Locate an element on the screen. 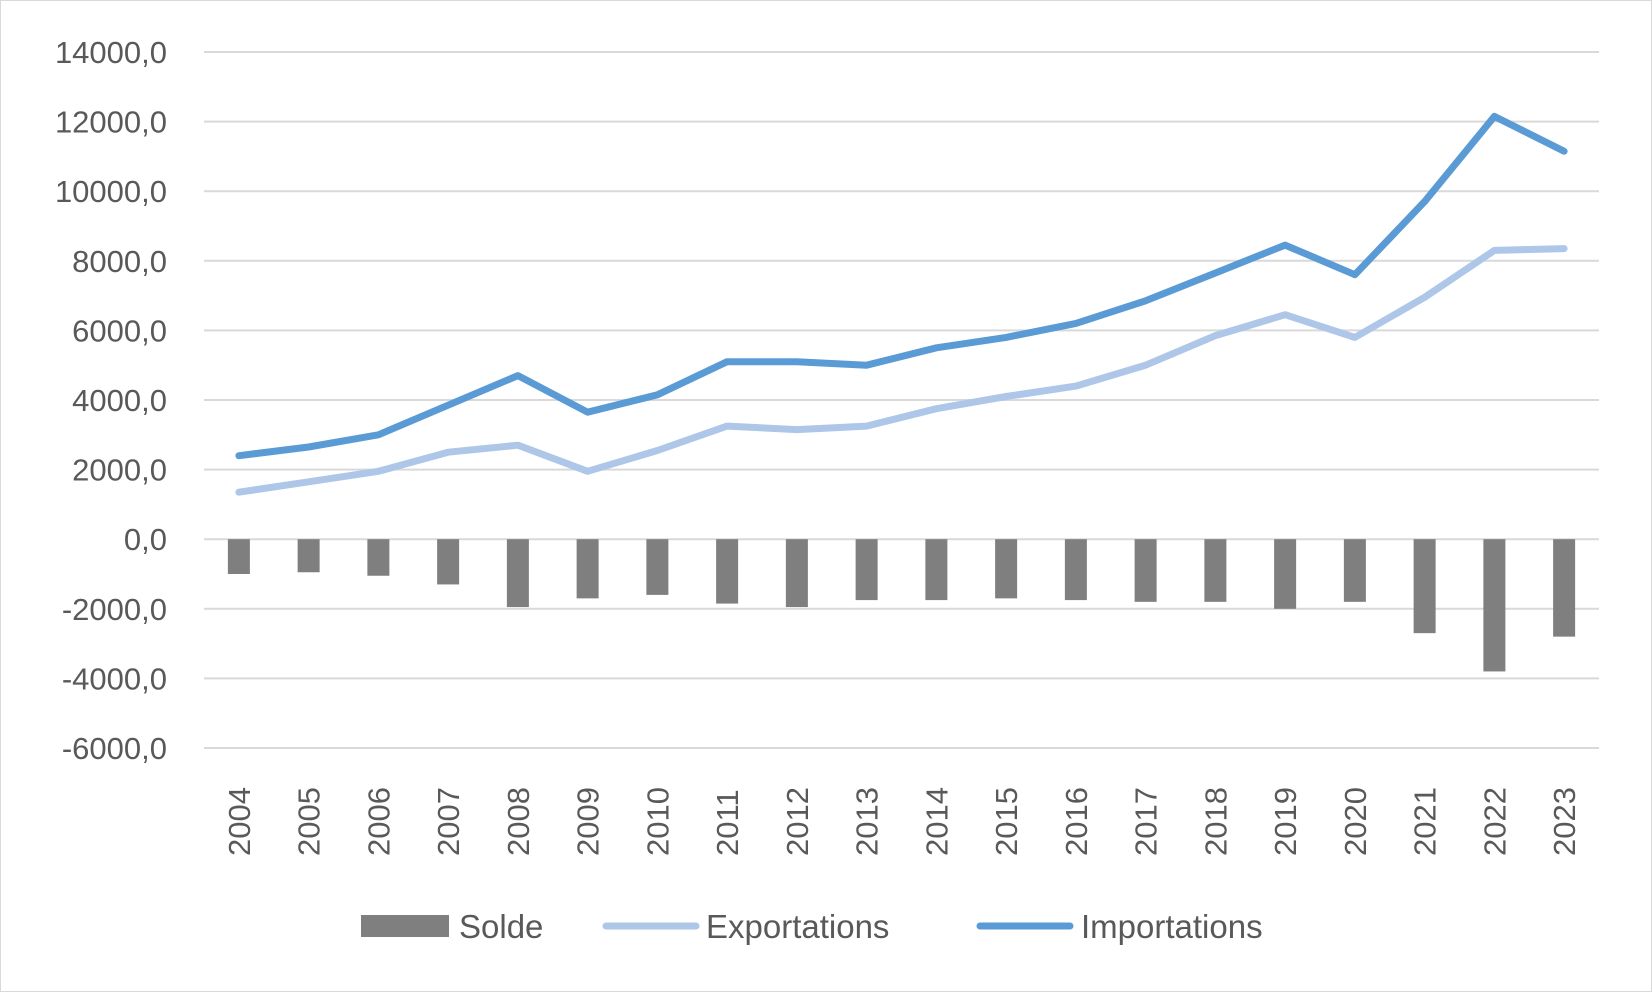  y-tick-label: -6000,0 is located at coordinates (114, 748).